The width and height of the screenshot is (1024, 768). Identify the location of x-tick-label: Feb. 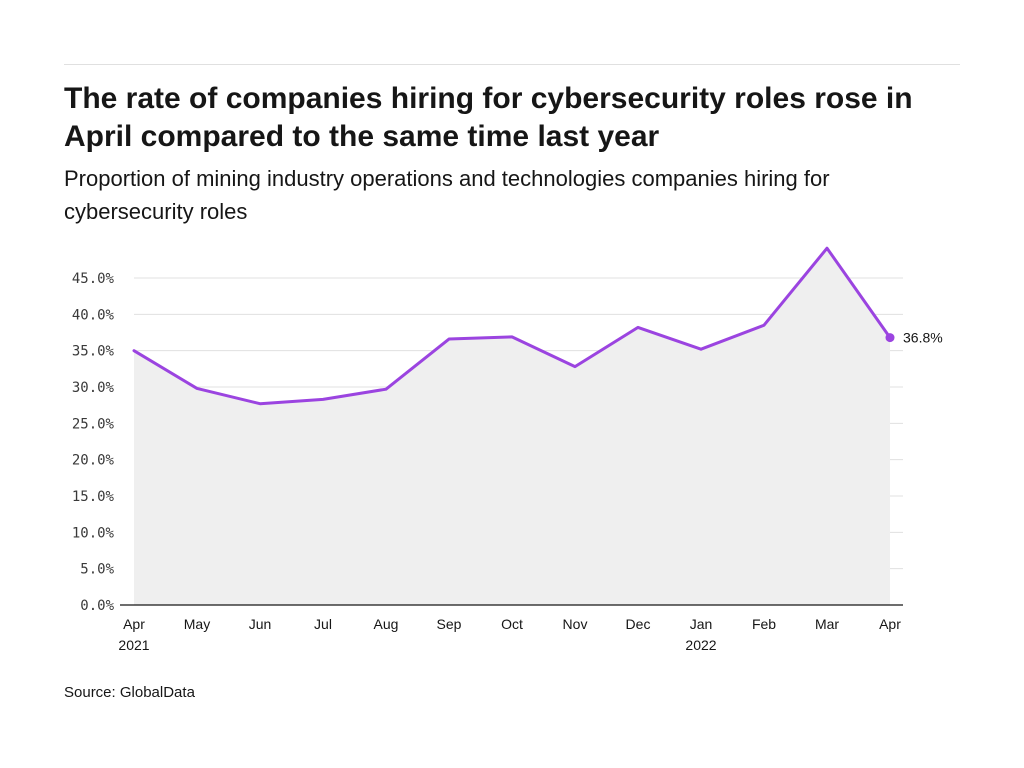
(764, 624).